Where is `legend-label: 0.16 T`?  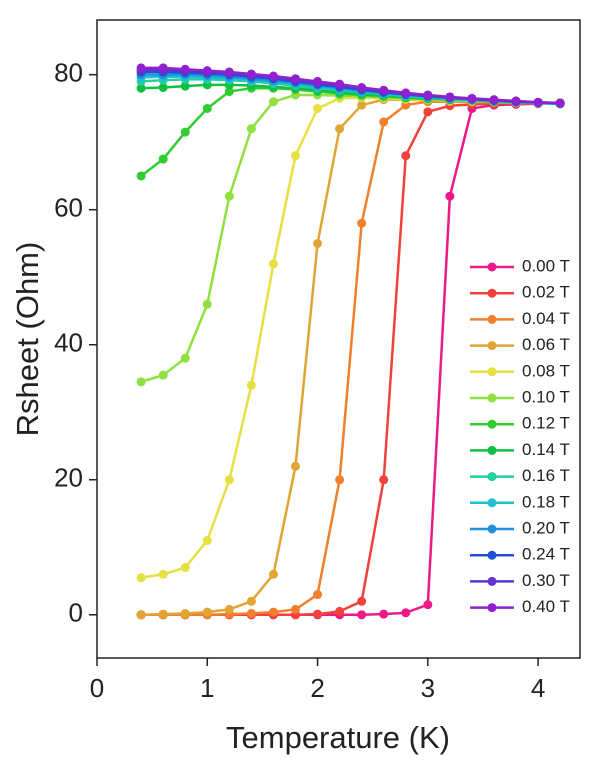
legend-label: 0.16 T is located at coordinates (546, 475).